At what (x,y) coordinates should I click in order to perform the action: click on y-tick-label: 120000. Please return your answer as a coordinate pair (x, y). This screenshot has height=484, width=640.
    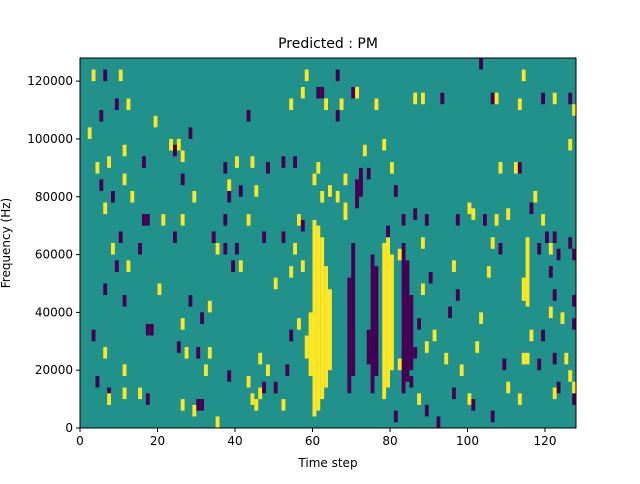
    Looking at the image, I should click on (50, 81).